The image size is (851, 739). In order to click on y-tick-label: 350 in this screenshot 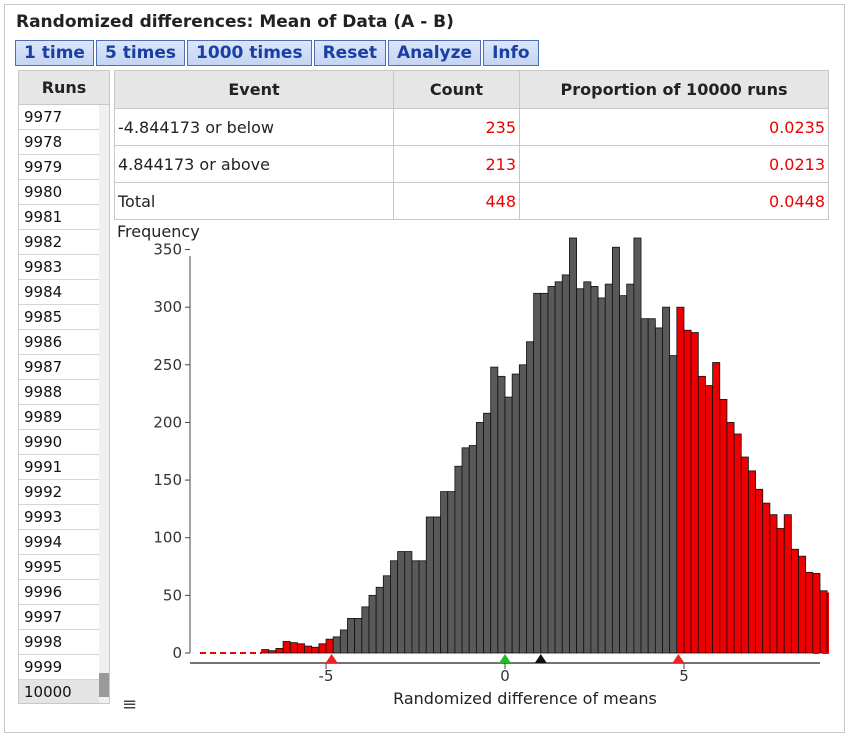, I will do `click(167, 250)`.